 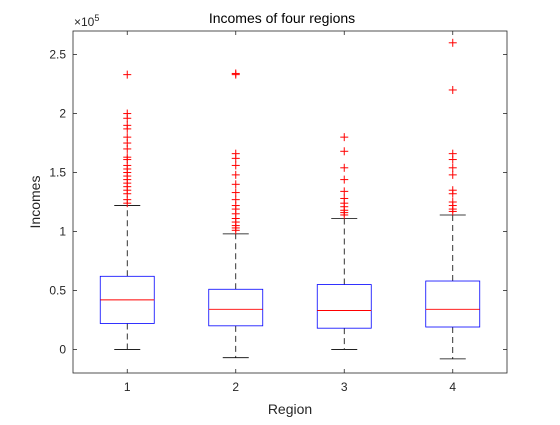 What do you see at coordinates (35, 202) in the screenshot?
I see `y-axis-label: Incomes` at bounding box center [35, 202].